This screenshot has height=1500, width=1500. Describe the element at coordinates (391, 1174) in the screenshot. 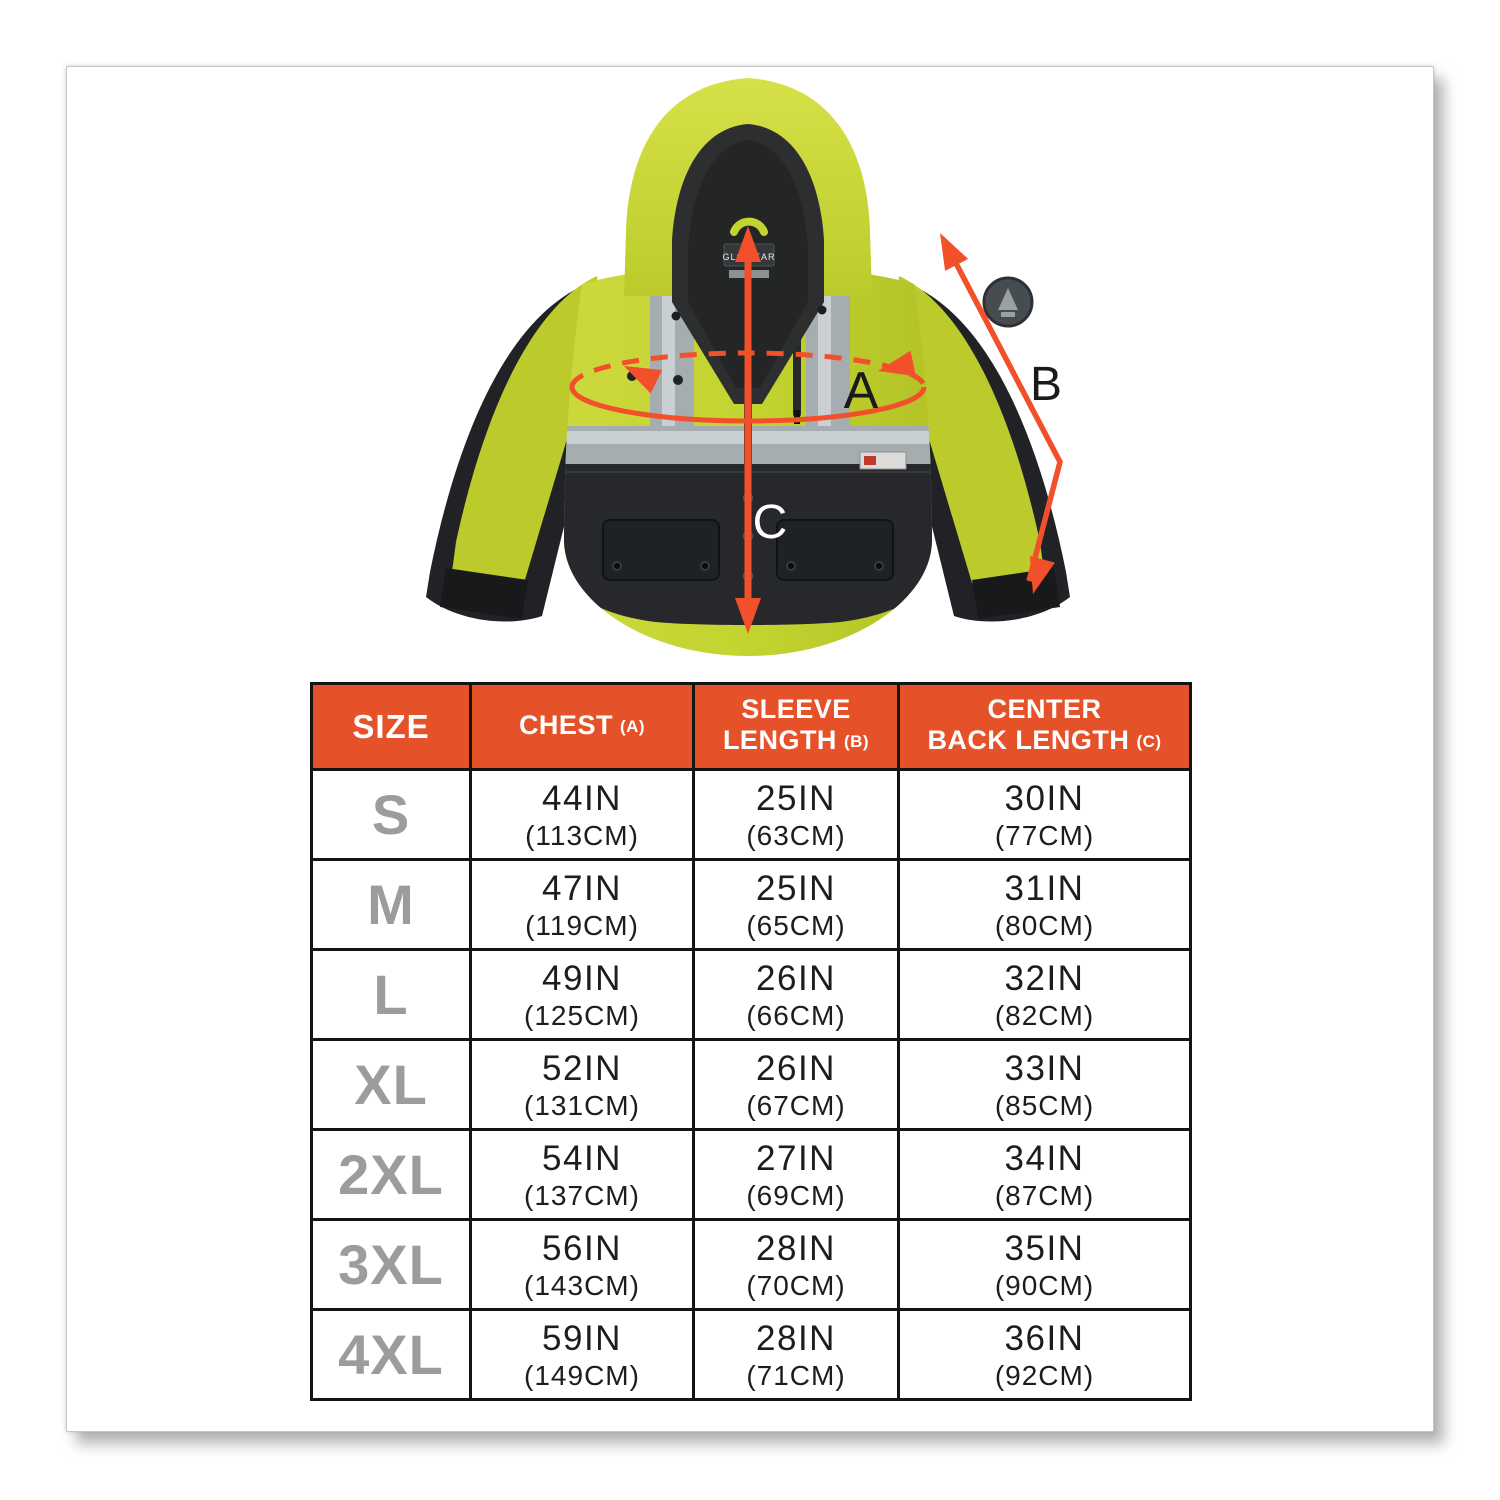

I see `cell-size: 2XL` at that location.